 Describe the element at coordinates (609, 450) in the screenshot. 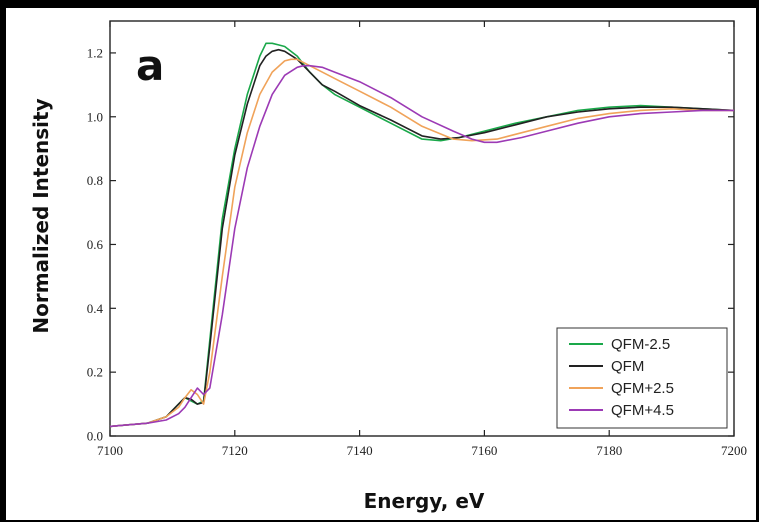

I see `x-tick-label: 7180` at that location.